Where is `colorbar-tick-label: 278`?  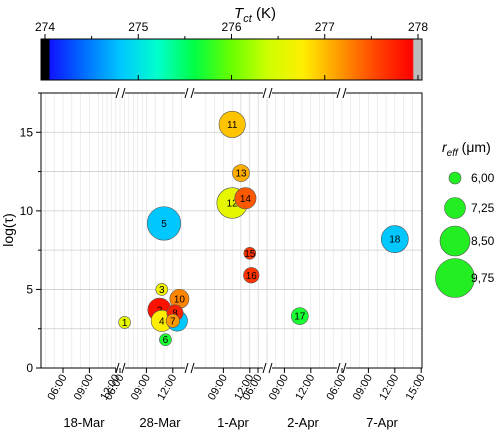 colorbar-tick-label: 278 is located at coordinates (418, 27).